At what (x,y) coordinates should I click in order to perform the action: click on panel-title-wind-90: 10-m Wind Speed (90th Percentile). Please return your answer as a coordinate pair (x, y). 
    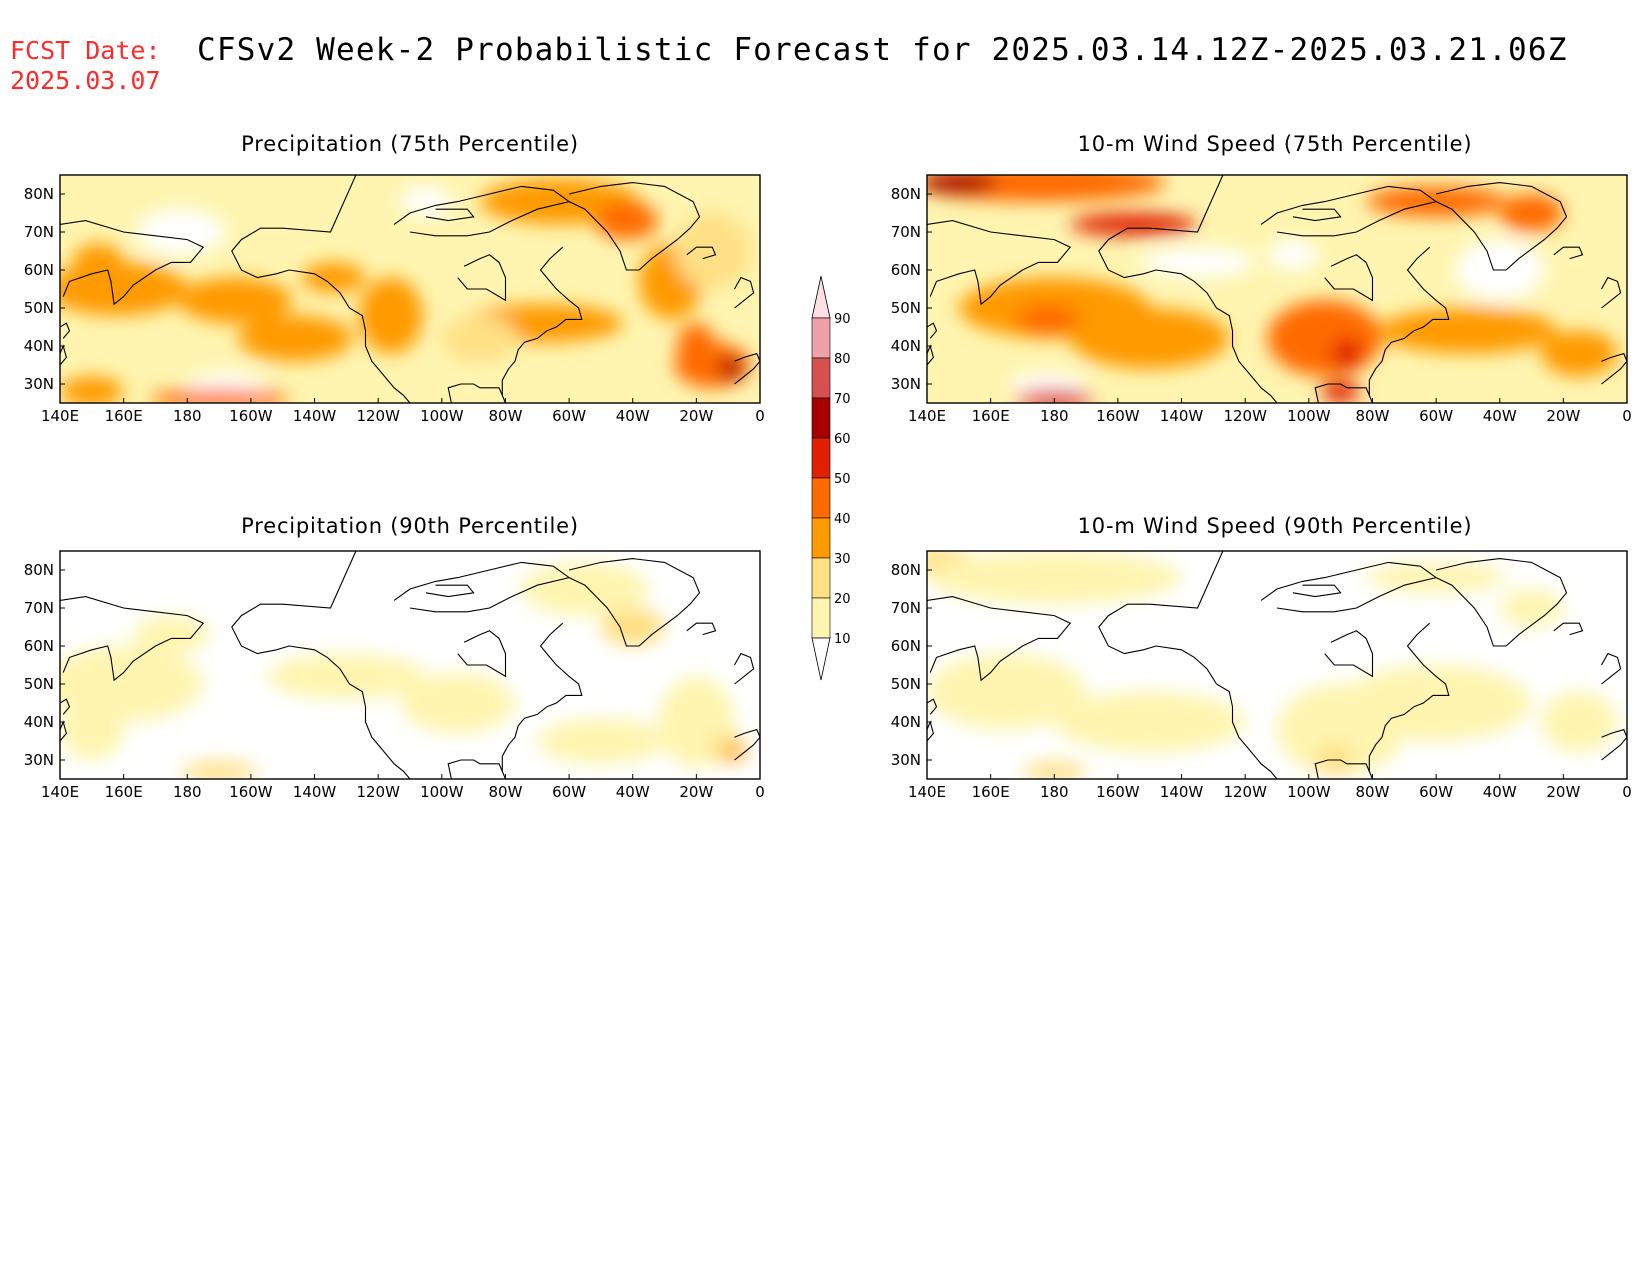
    Looking at the image, I should click on (1275, 526).